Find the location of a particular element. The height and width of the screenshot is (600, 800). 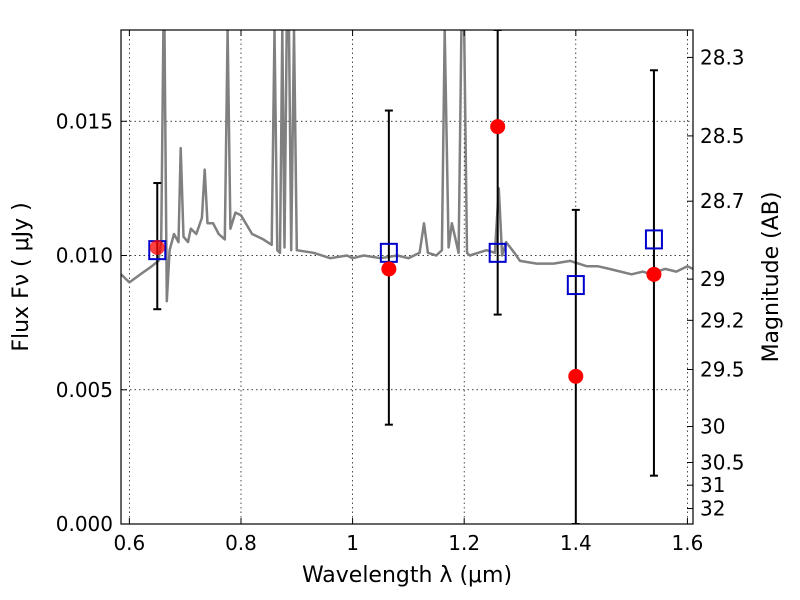

x-tick-label: 1 is located at coordinates (352, 543).